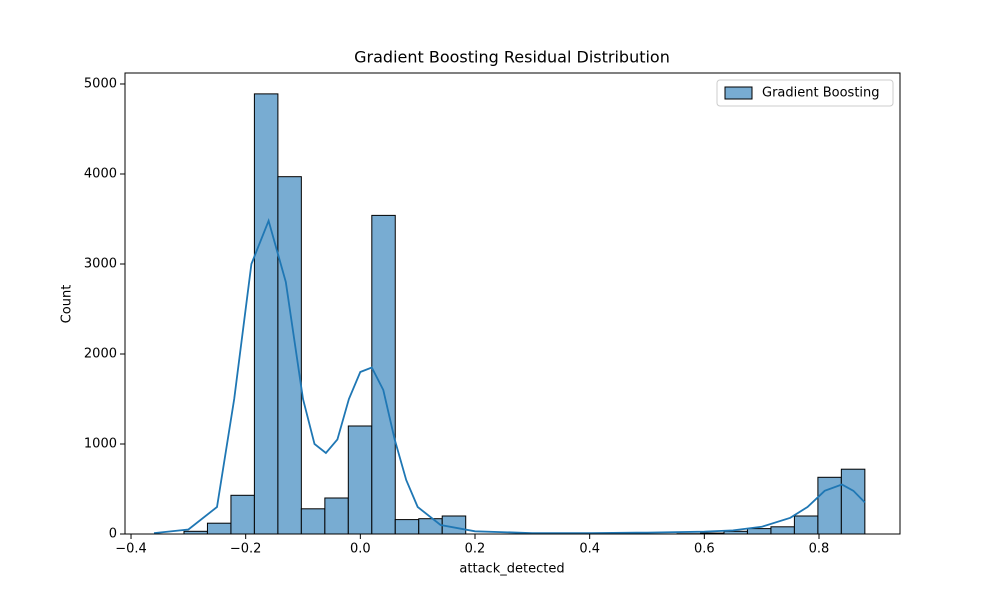 Image resolution: width=1000 pixels, height=604 pixels. What do you see at coordinates (360, 549) in the screenshot?
I see `x-tick-label: 0.0` at bounding box center [360, 549].